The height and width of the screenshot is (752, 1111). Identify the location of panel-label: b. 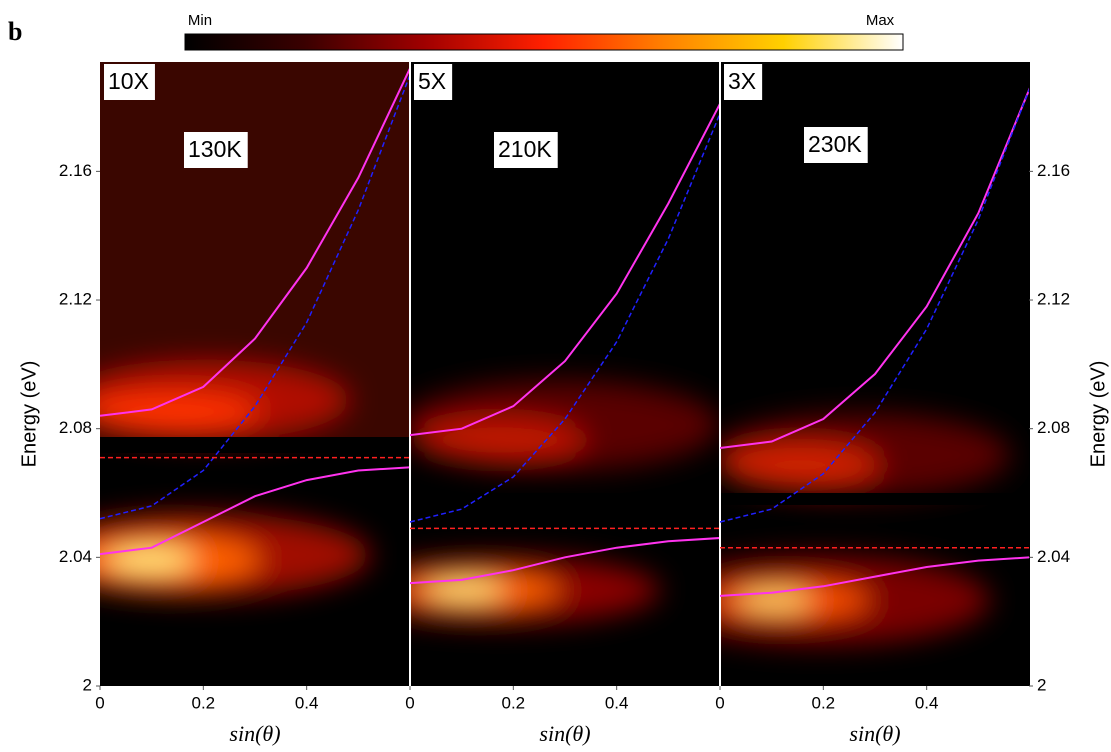
(15, 31).